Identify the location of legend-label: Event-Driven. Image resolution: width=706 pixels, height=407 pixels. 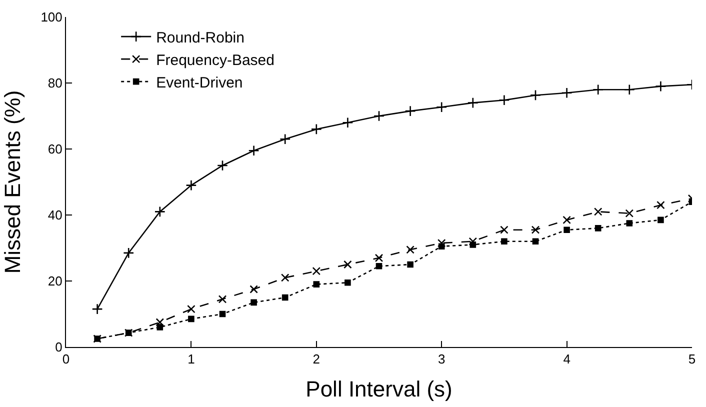
(199, 83).